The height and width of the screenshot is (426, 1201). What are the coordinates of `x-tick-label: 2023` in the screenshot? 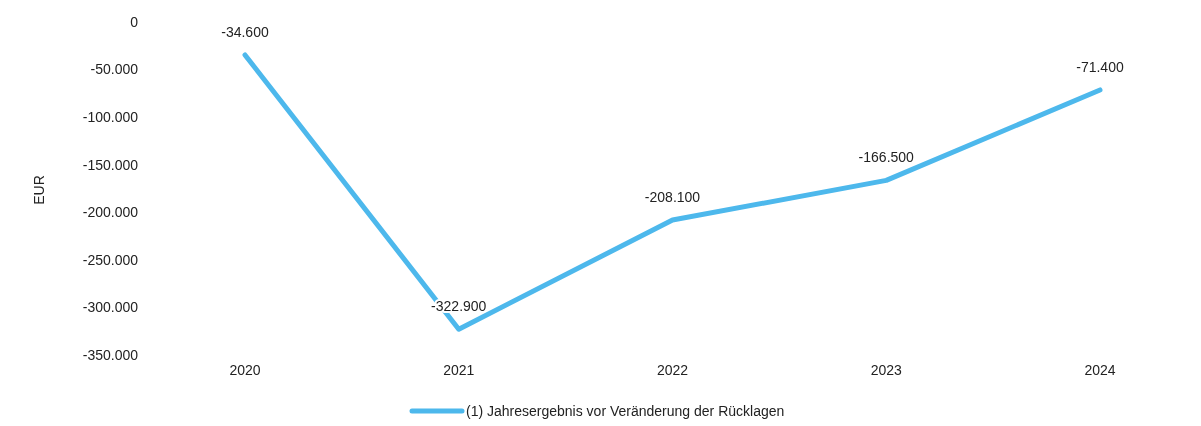 It's located at (886, 370).